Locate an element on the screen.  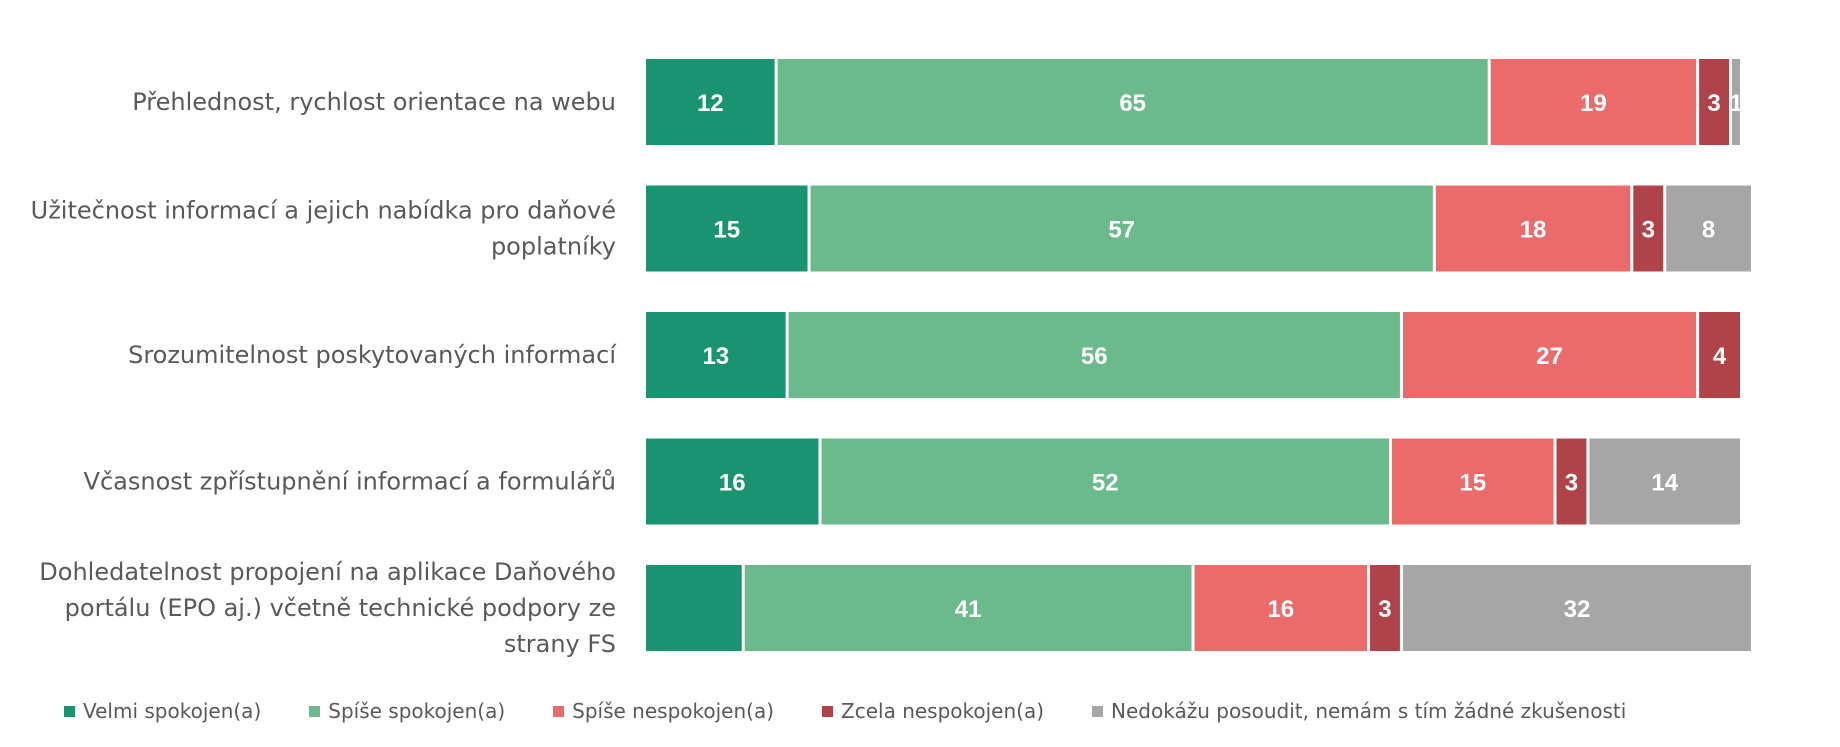
data-label: 12 is located at coordinates (710, 103).